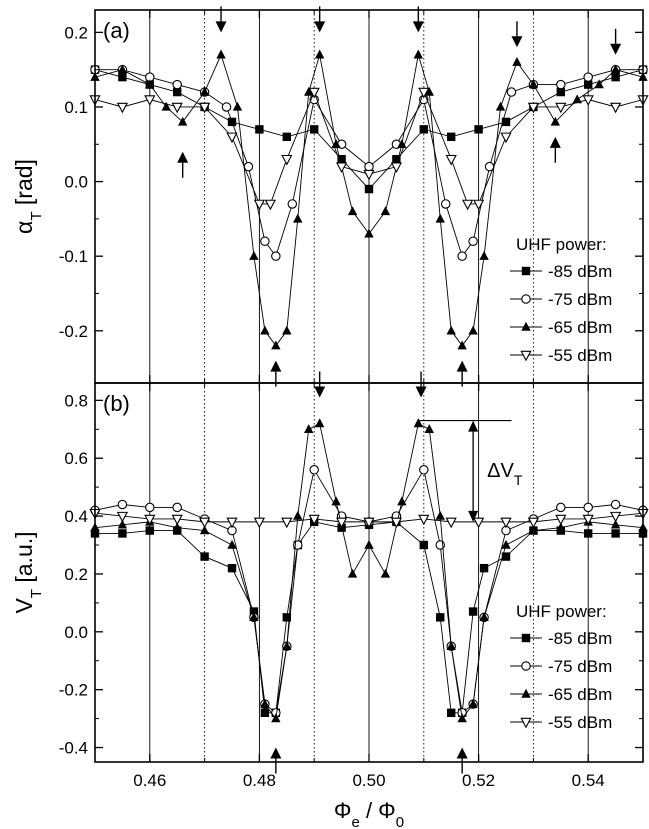 The width and height of the screenshot is (649, 829). Describe the element at coordinates (588, 780) in the screenshot. I see `panel-b-xtick-label: 0.54` at that location.